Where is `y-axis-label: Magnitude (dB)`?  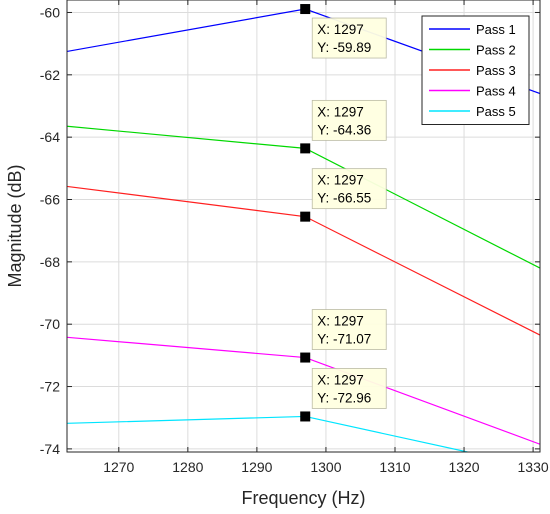
y-axis-label: Magnitude (dB) is located at coordinates (15, 225).